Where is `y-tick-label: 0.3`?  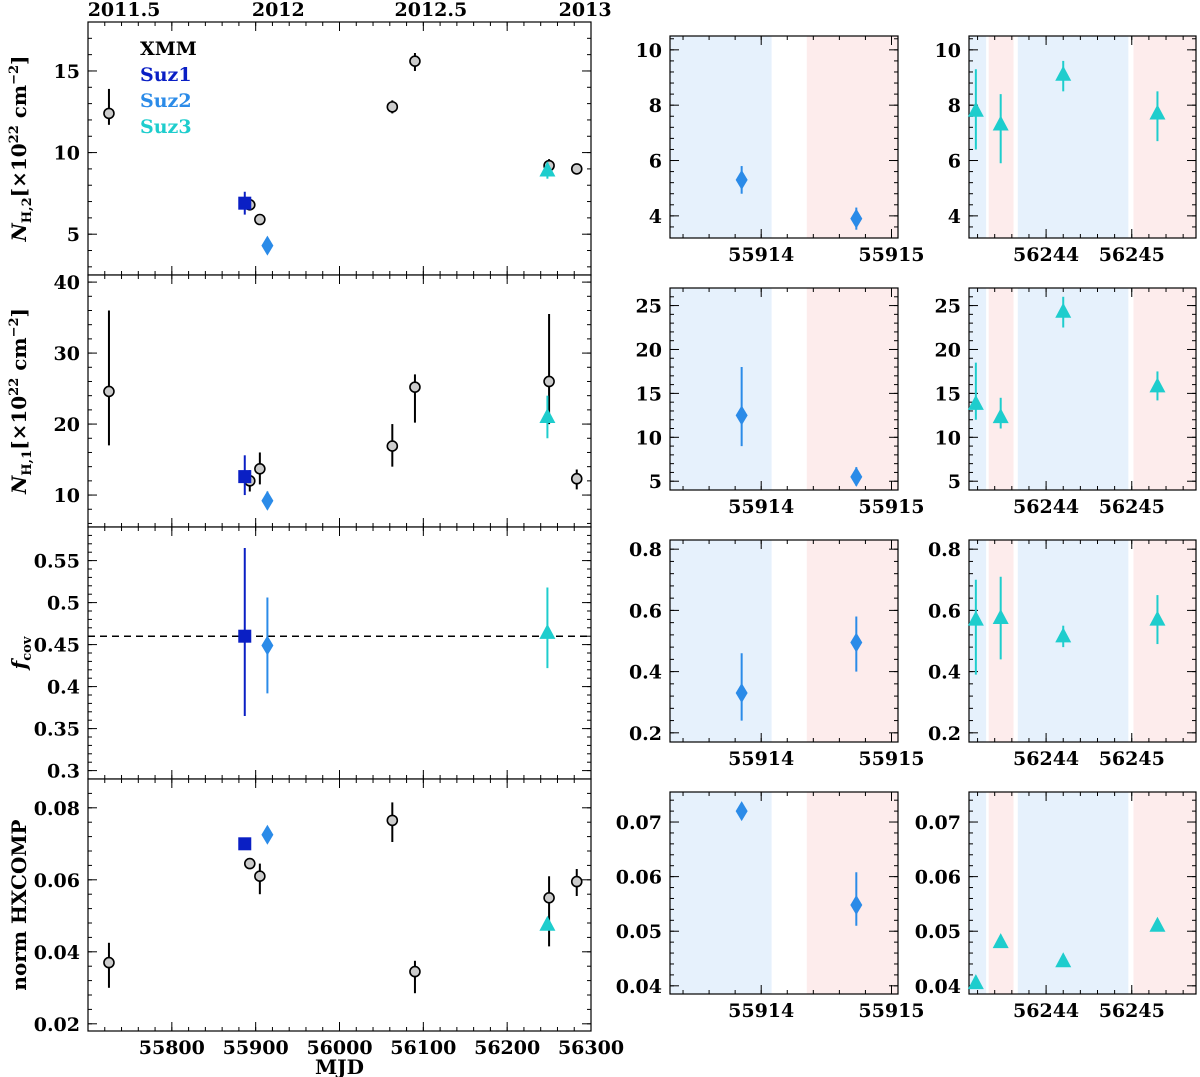 y-tick-label: 0.3 is located at coordinates (63, 772).